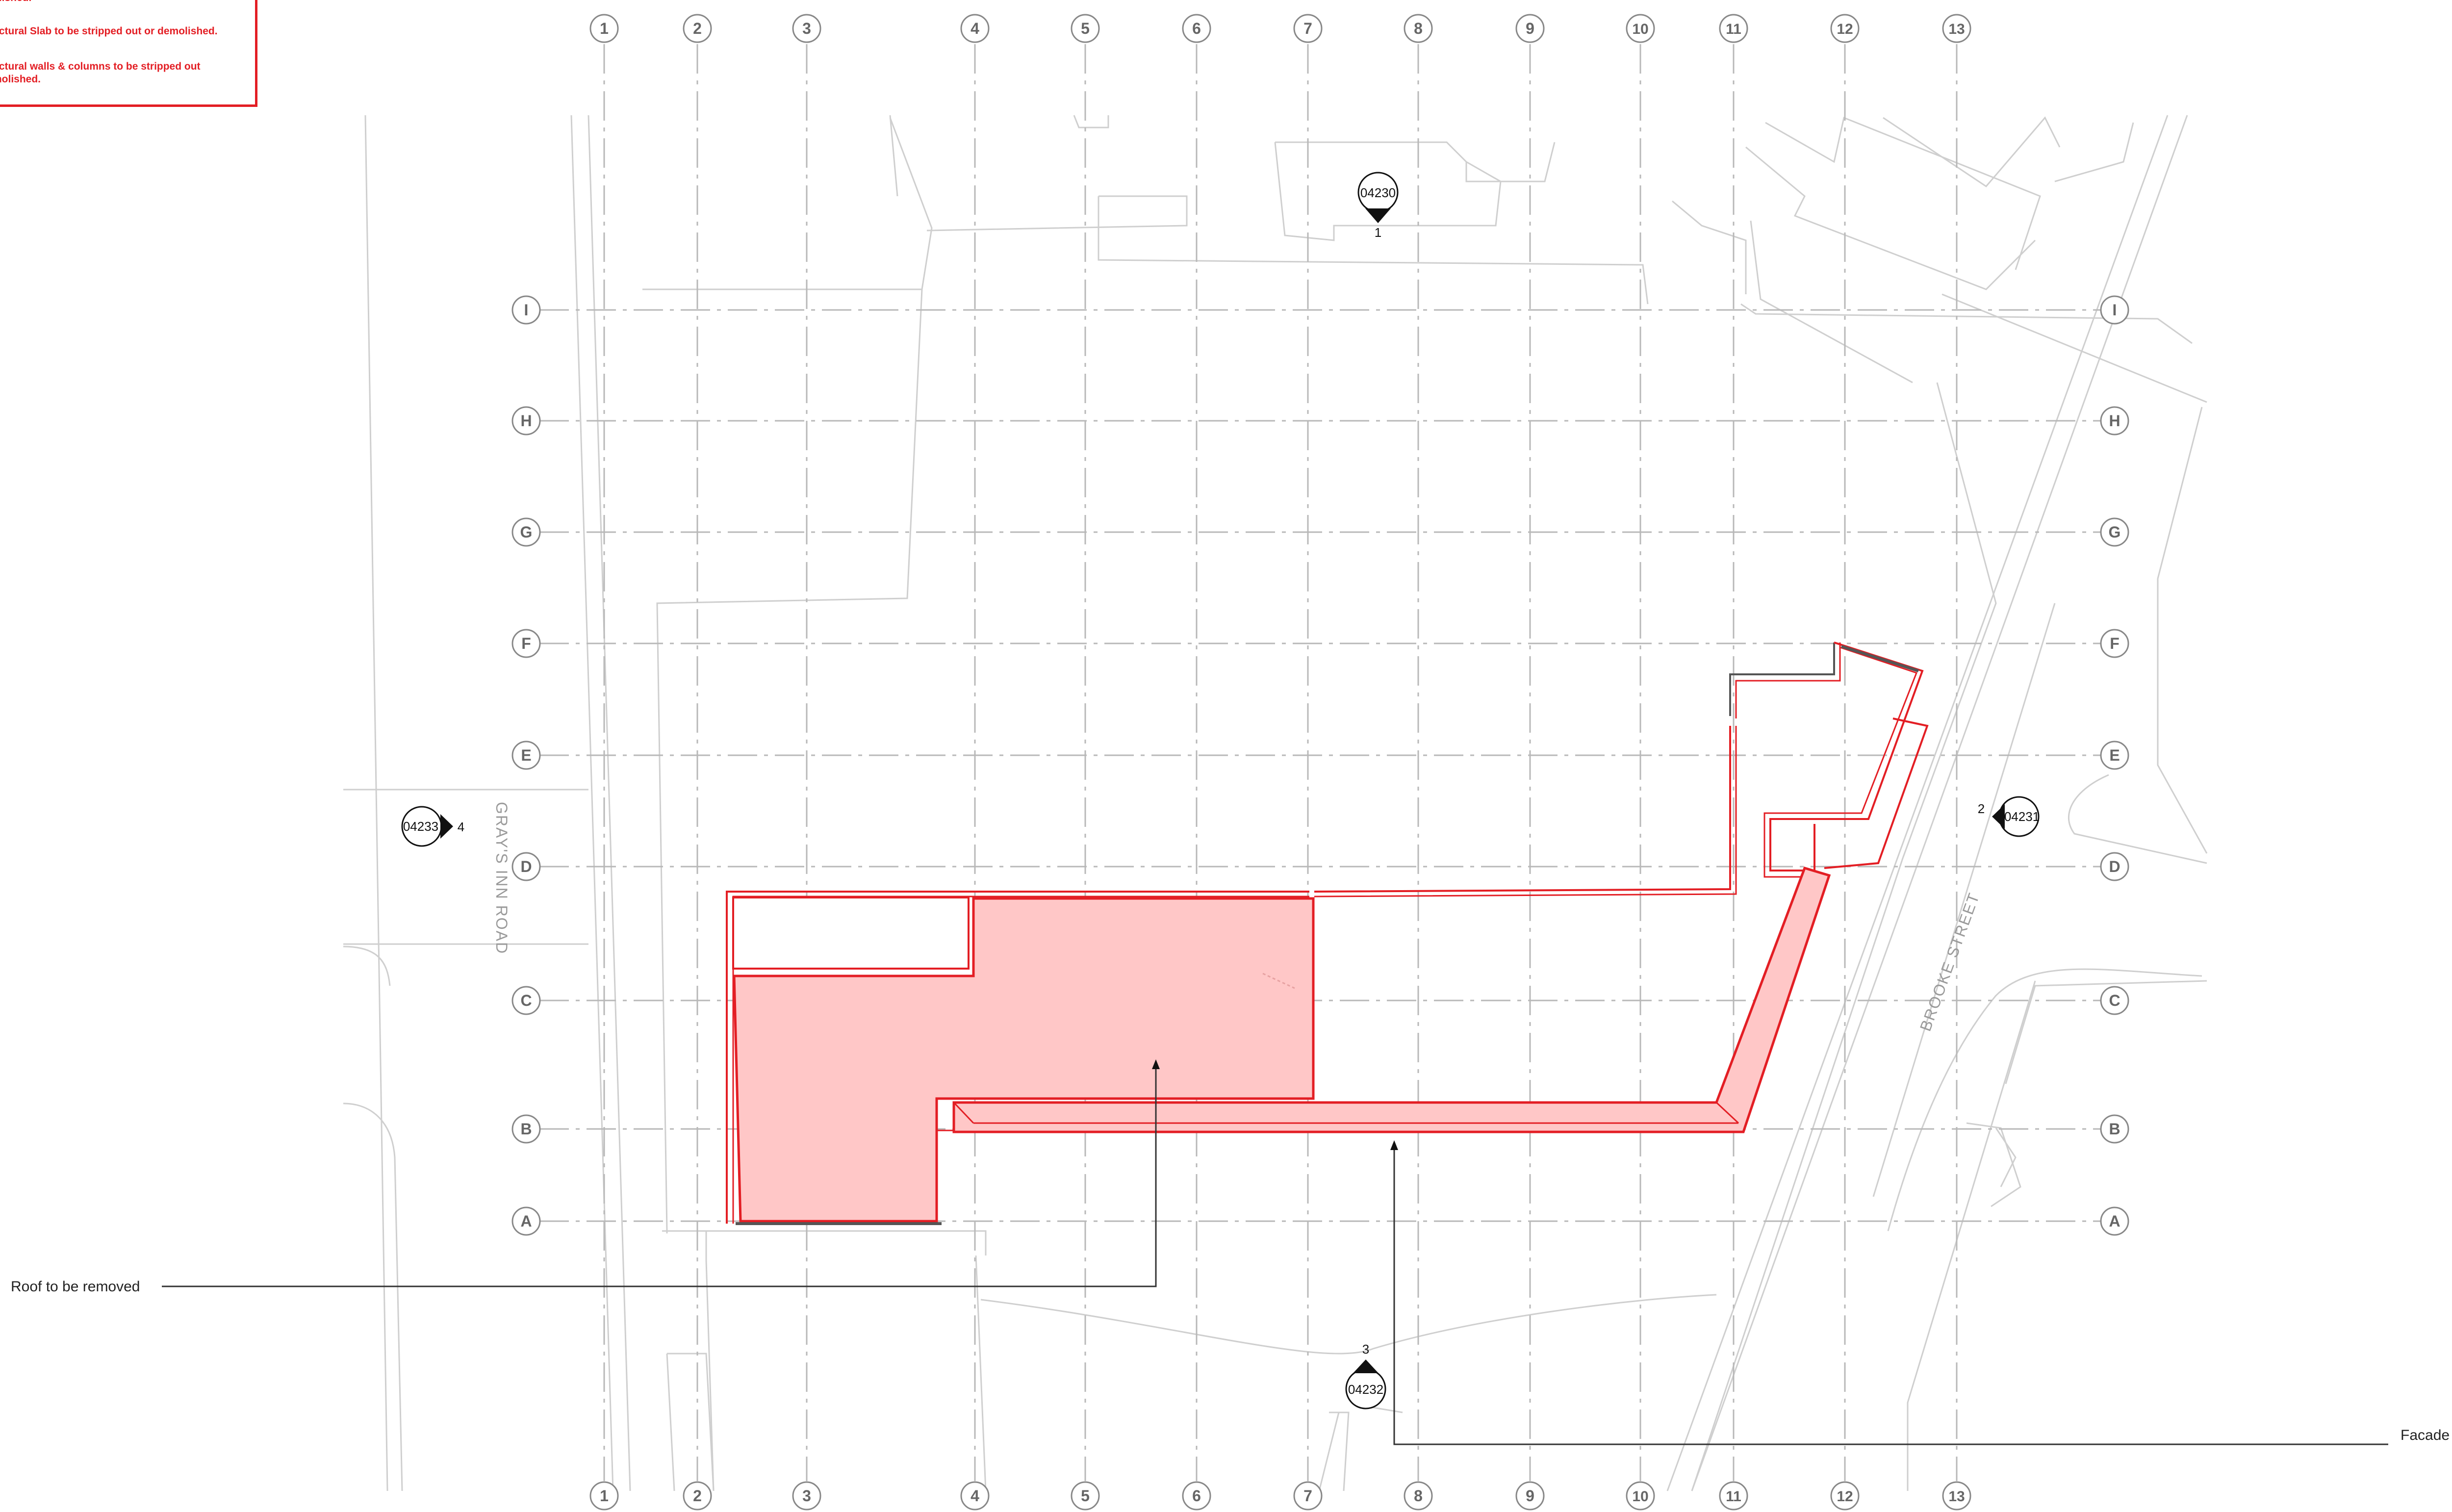 The width and height of the screenshot is (2452, 1512). Describe the element at coordinates (1365, 1375) in the screenshot. I see `section-marker-04232: 04232 3` at that location.